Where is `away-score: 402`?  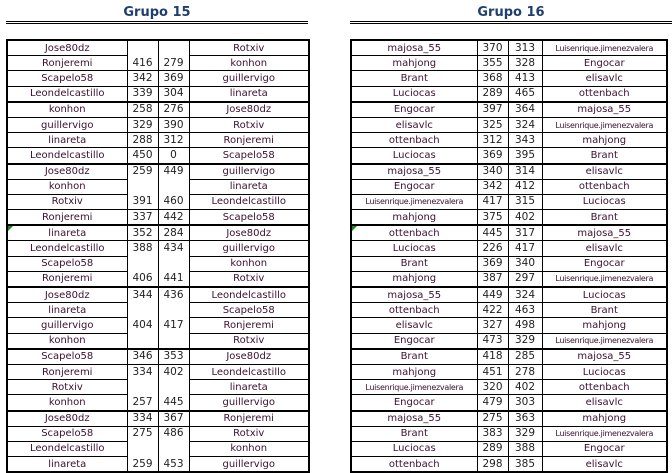
away-score: 402 is located at coordinates (525, 387).